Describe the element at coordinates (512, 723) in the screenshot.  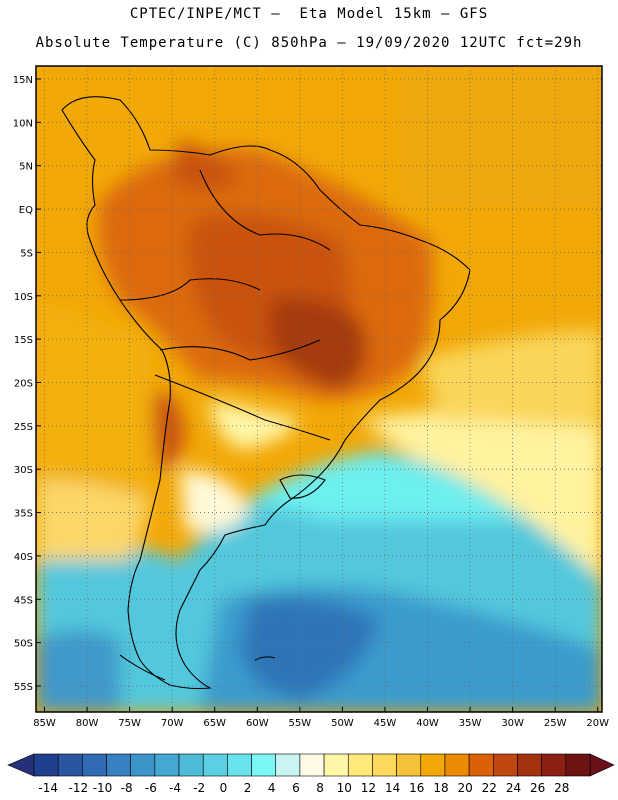
I see `lon-tick-label: 30W` at that location.